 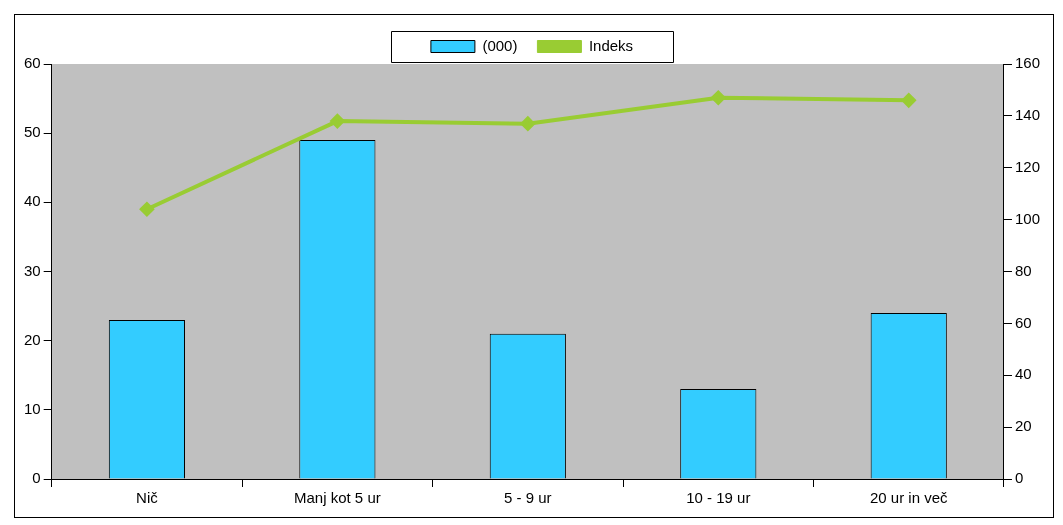 What do you see at coordinates (1027, 218) in the screenshot?
I see `y2-tick-label: 100` at bounding box center [1027, 218].